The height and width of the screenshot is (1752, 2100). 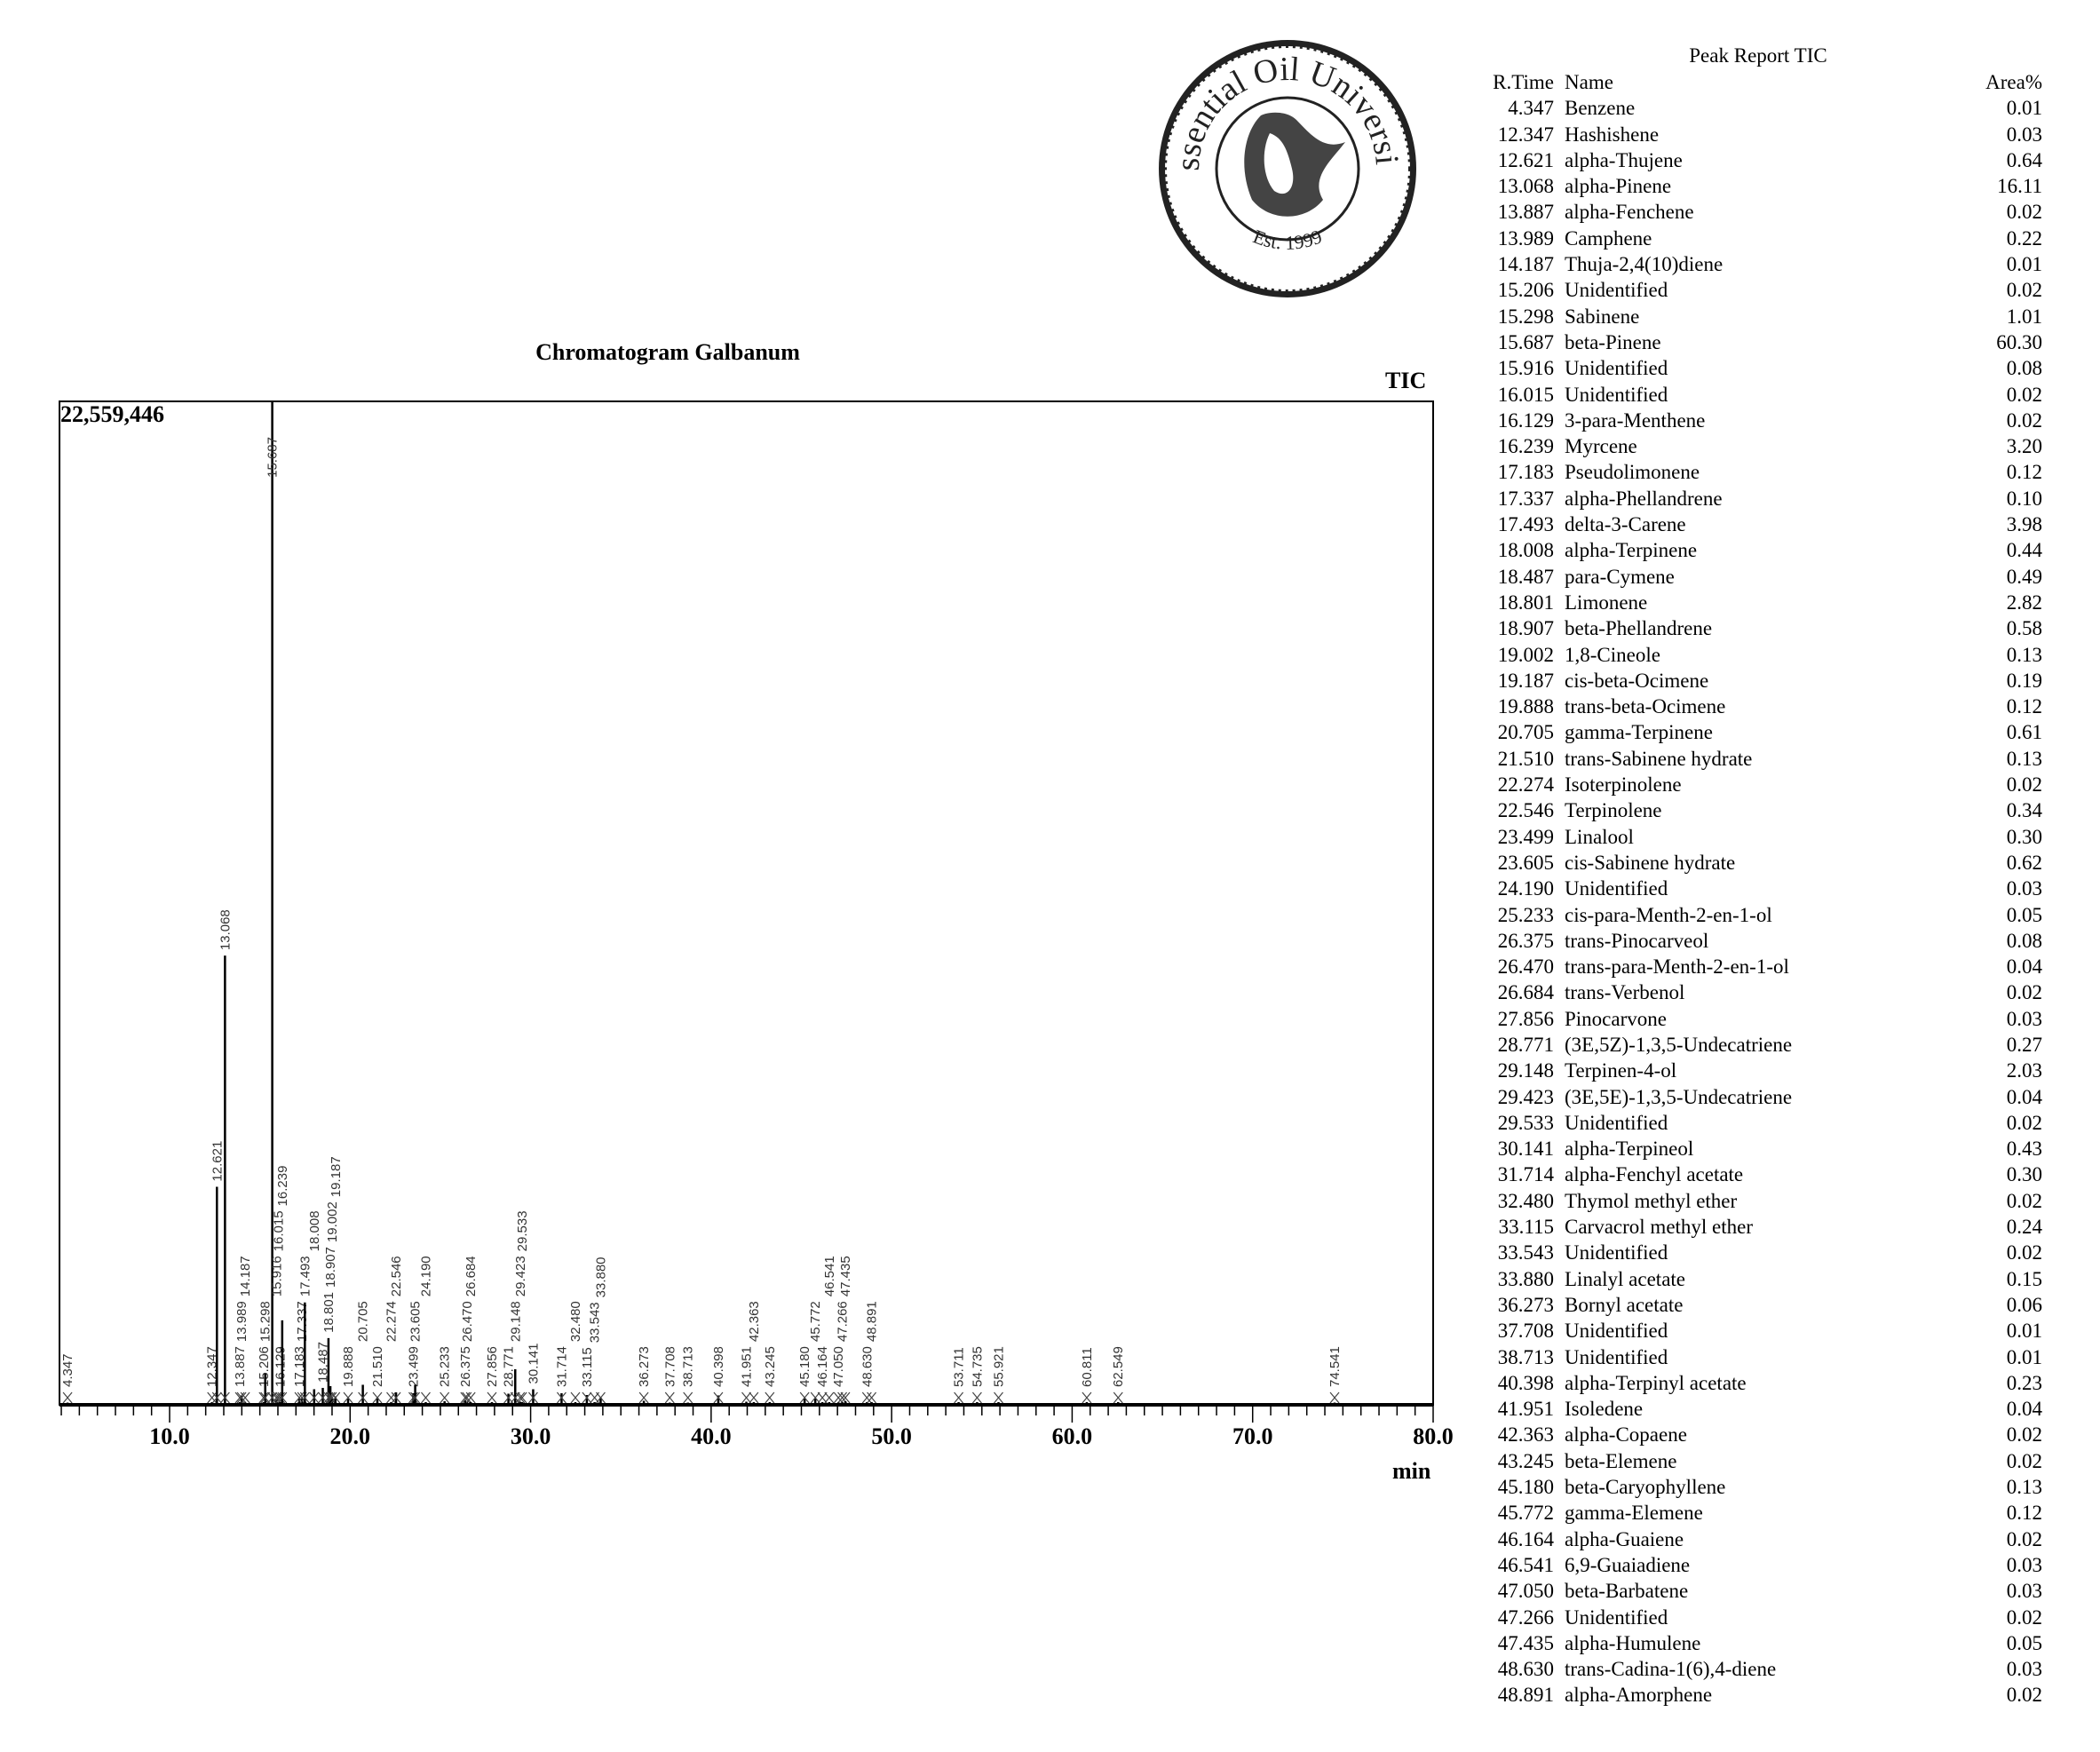 I want to click on cell-rtime: 13.989, so click(x=1525, y=238).